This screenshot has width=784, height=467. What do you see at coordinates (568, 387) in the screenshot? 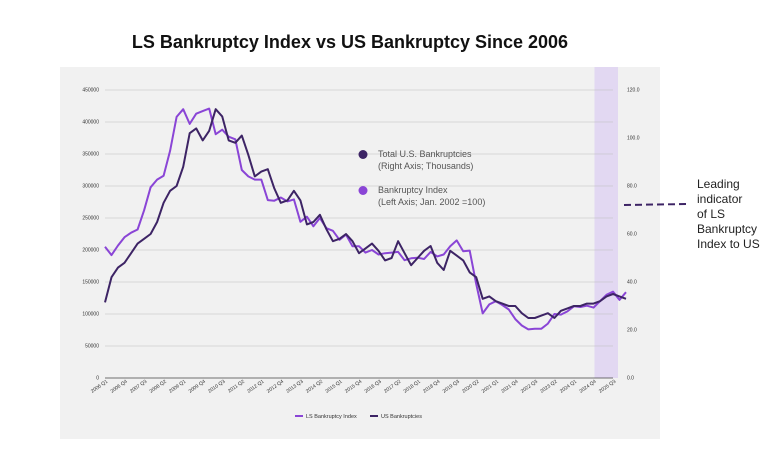
I see `x-tick-label: 2024 Q1` at bounding box center [568, 387].